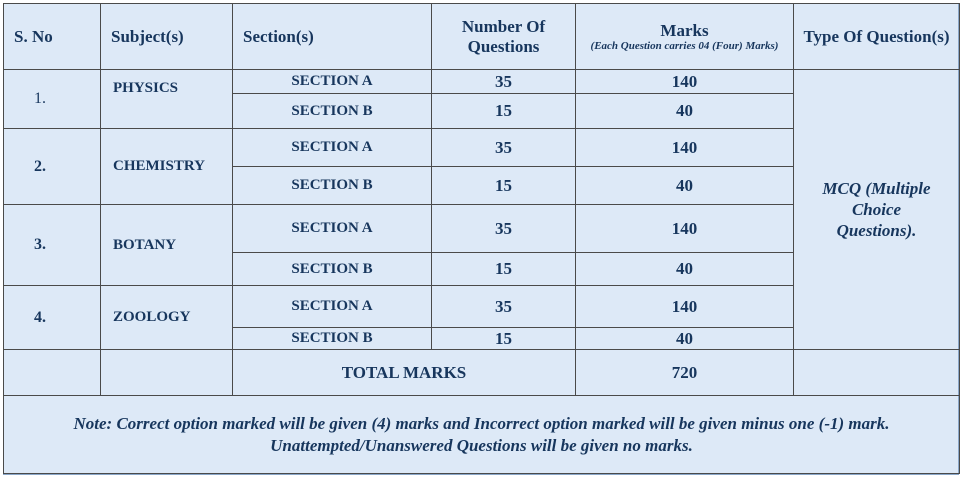  I want to click on subject-sno: 2., so click(52, 166).